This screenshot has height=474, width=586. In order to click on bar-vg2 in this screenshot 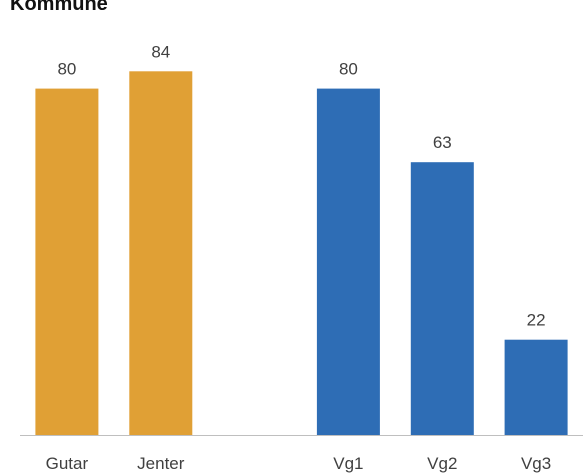, I will do `click(442, 298)`.